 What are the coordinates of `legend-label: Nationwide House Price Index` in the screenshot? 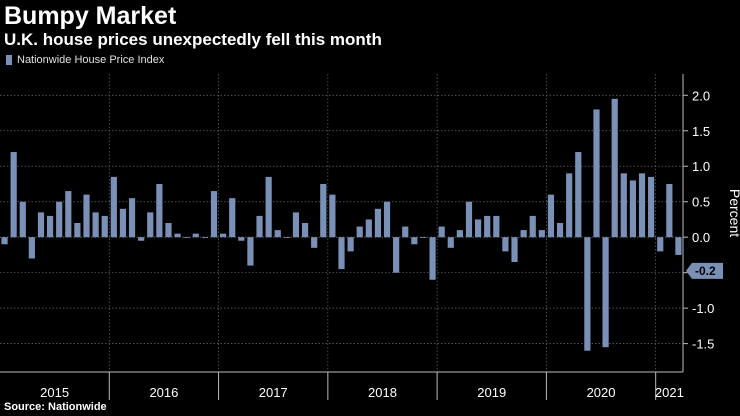 It's located at (91, 60).